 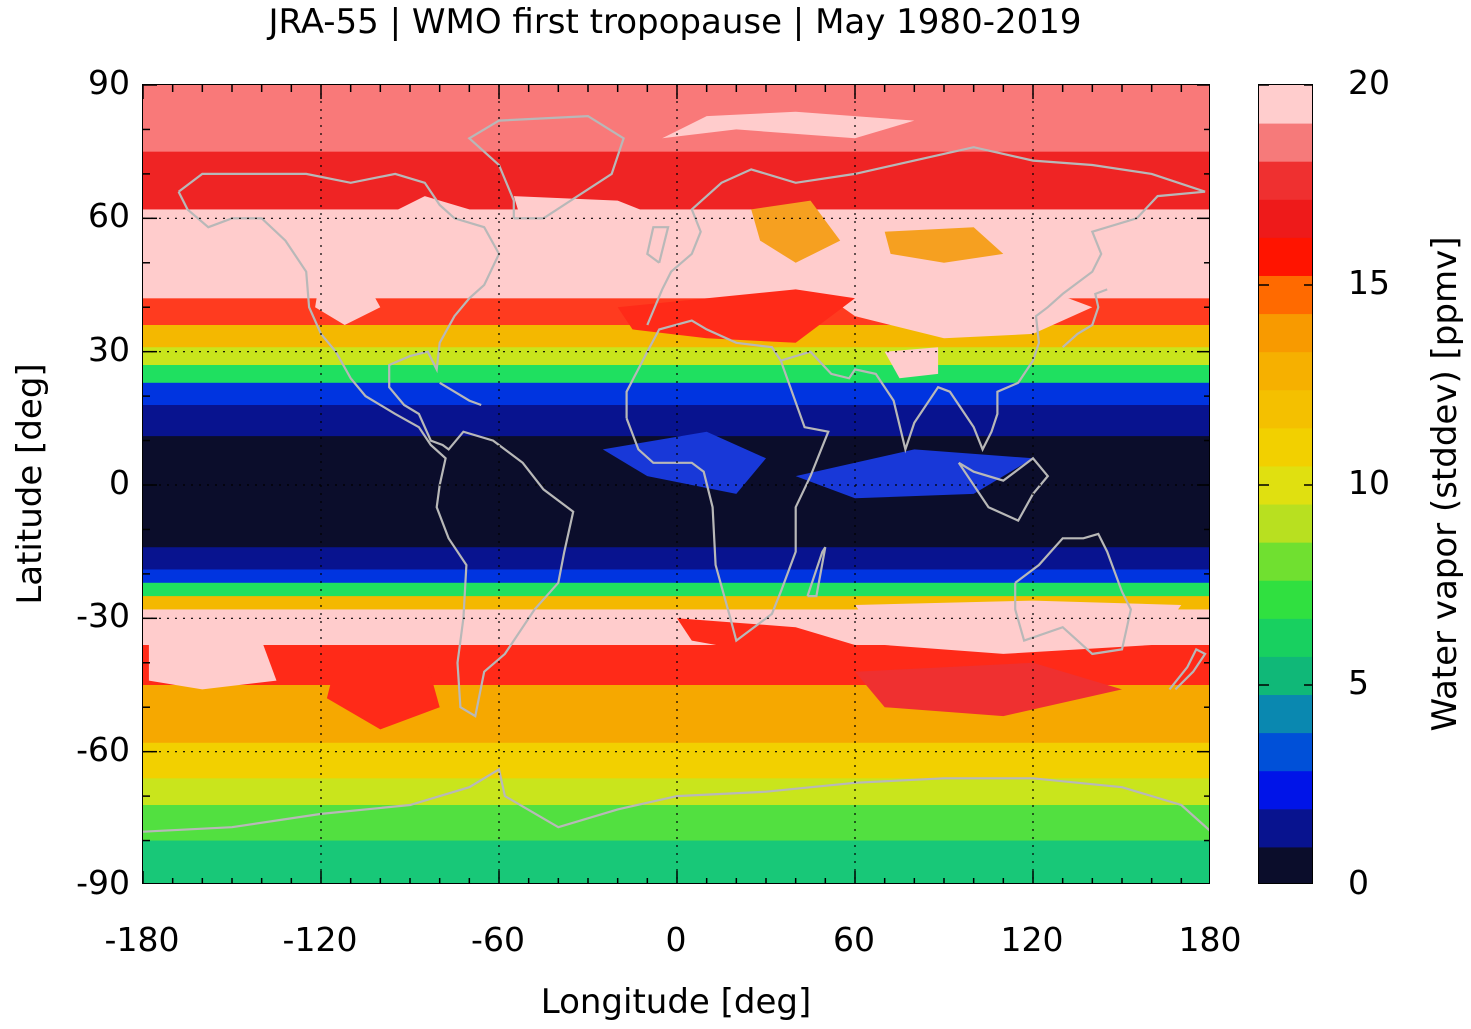 I want to click on y-tick-label: -30, so click(x=103, y=616).